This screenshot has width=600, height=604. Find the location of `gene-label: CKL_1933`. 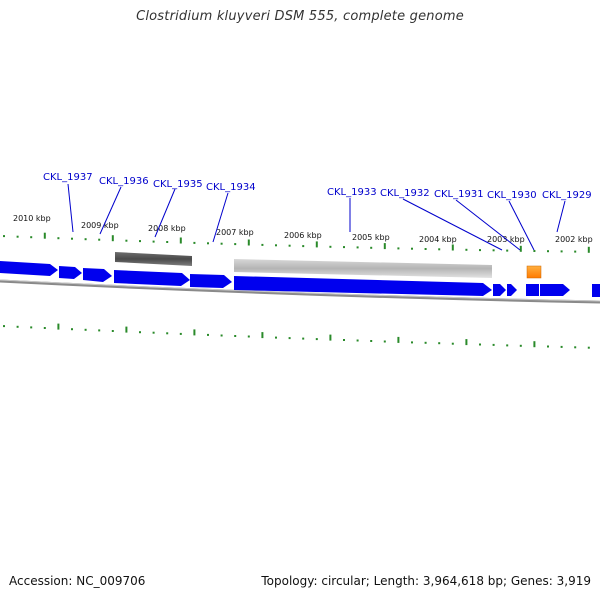

gene-label: CKL_1933 is located at coordinates (352, 192).